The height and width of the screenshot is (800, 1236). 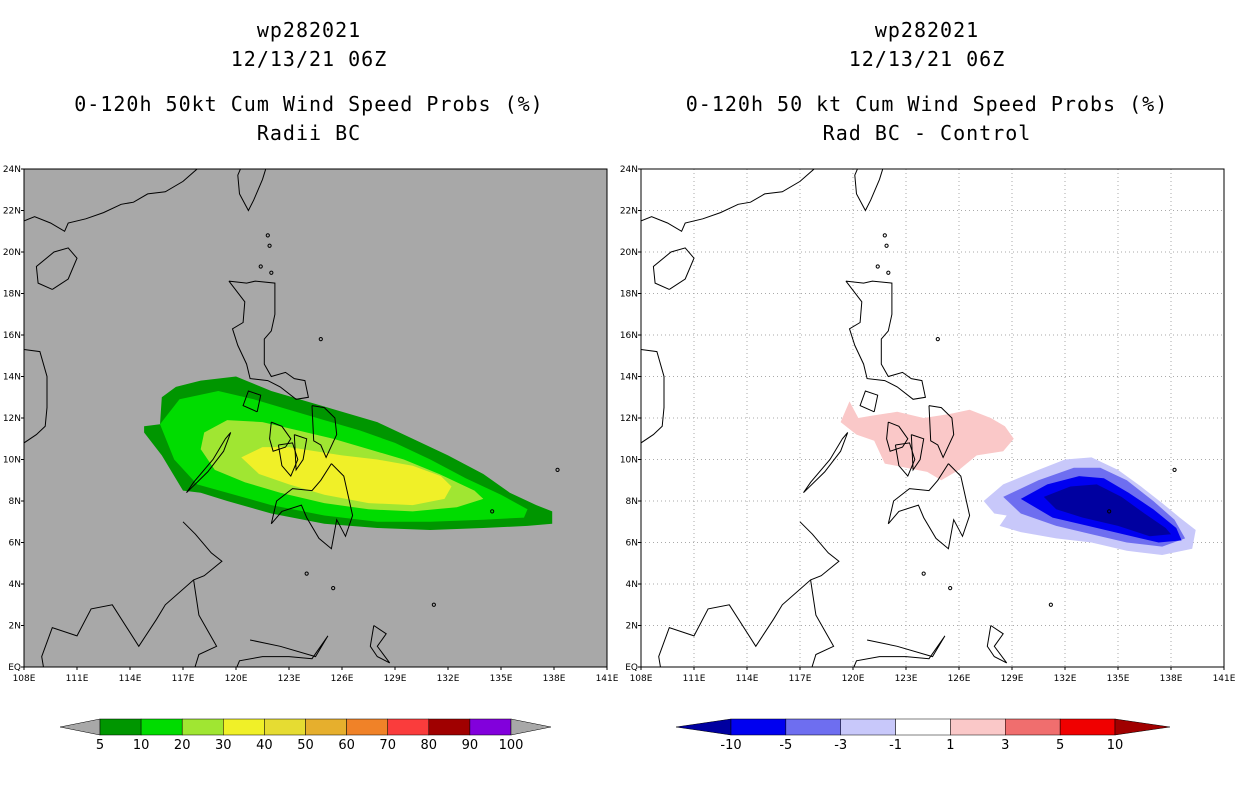 What do you see at coordinates (448, 679) in the screenshot?
I see `lon-tick-label: 132E` at bounding box center [448, 679].